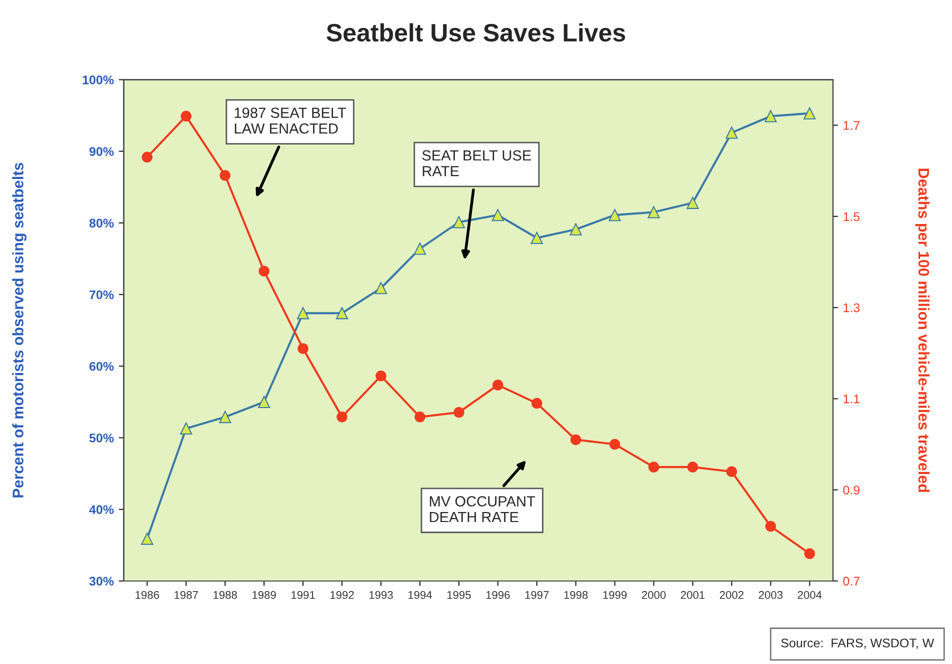  What do you see at coordinates (537, 595) in the screenshot?
I see `x-tick-label: 1997` at bounding box center [537, 595].